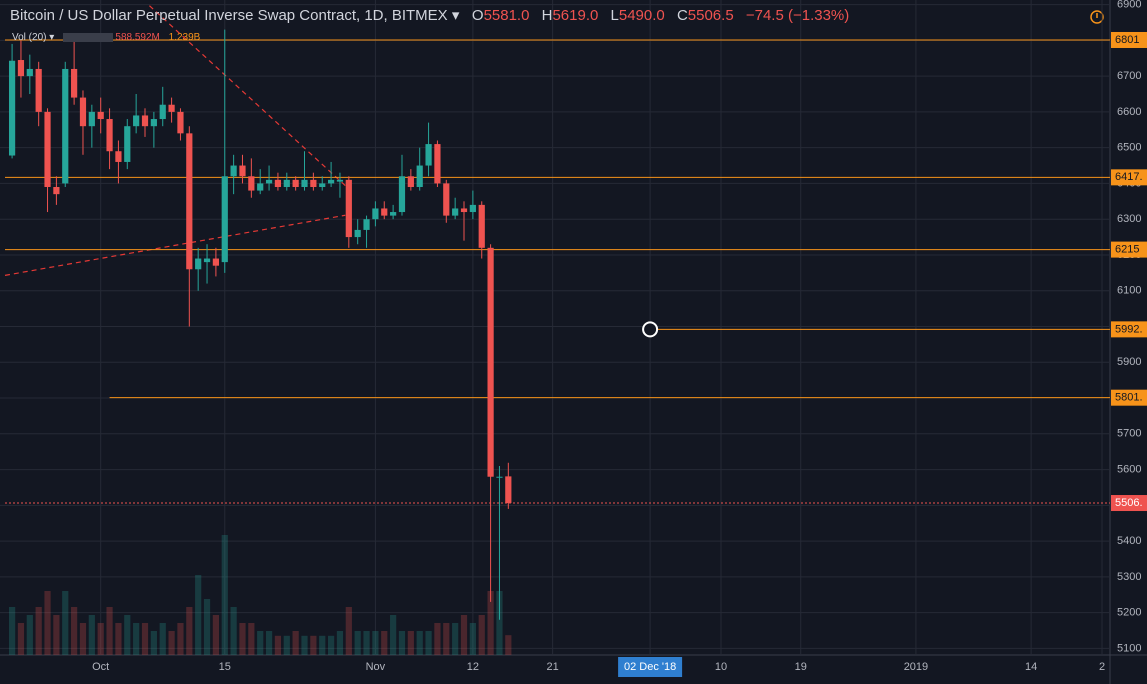 This screenshot has height=684, width=1147. Describe the element at coordinates (916, 667) in the screenshot. I see `x-tick-label: 2019` at that location.